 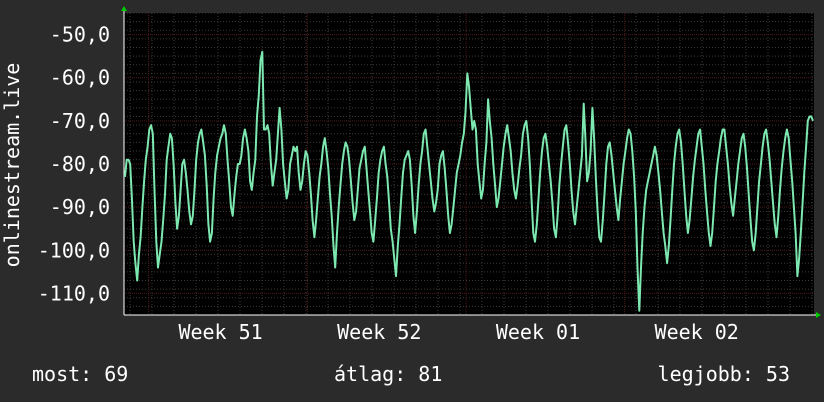 What do you see at coordinates (538, 332) in the screenshot?
I see `x-tick-label: Week 01` at bounding box center [538, 332].